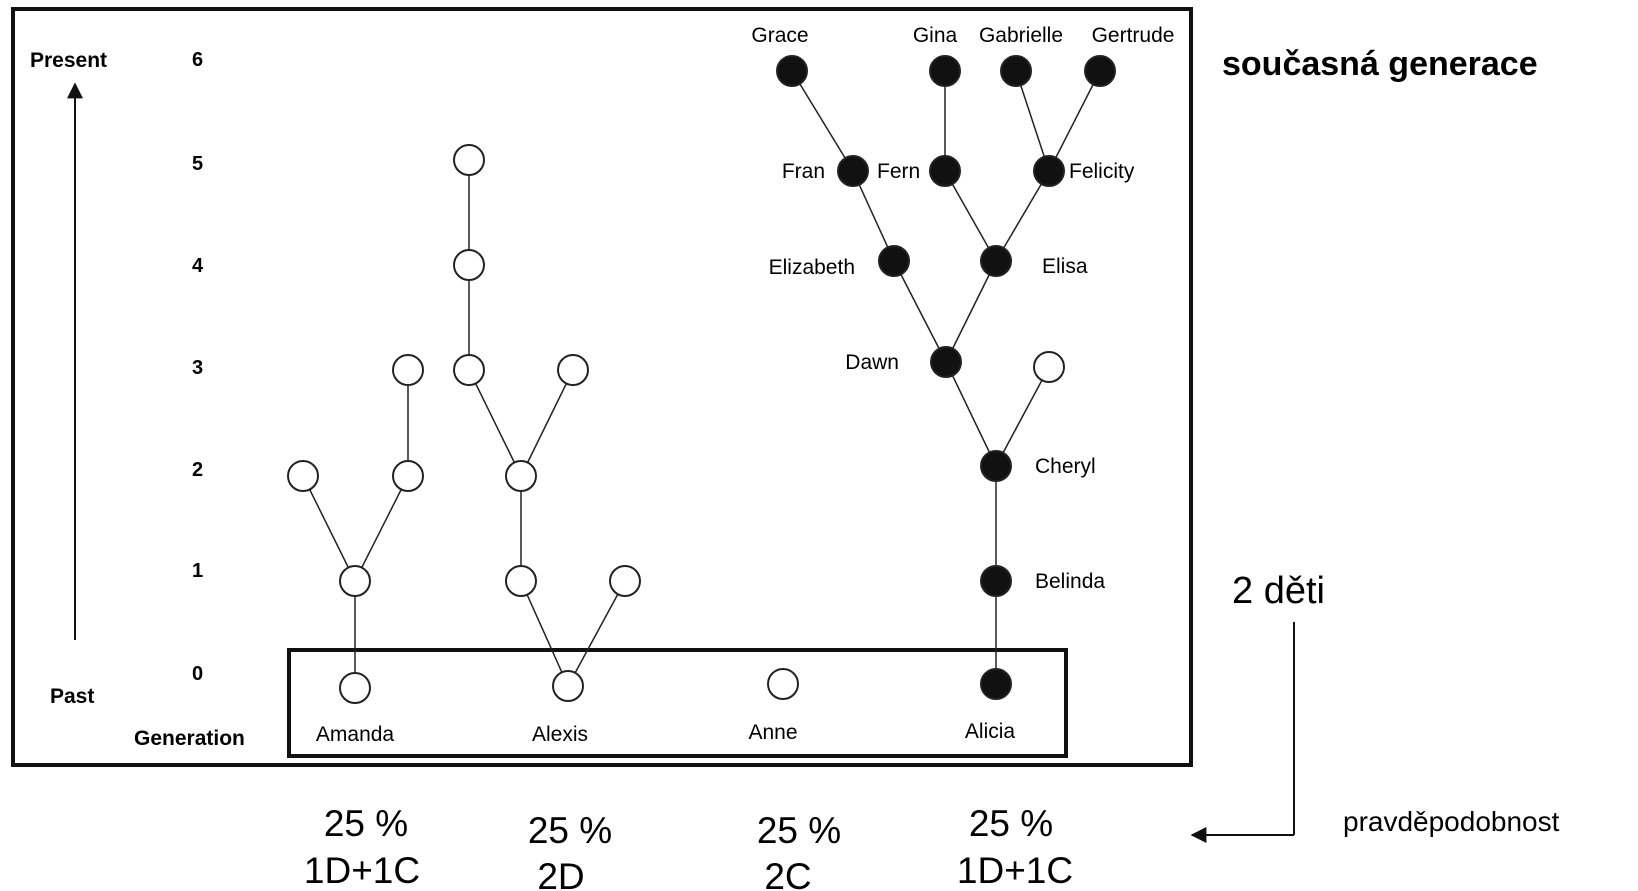  What do you see at coordinates (1016, 71) in the screenshot?
I see `node-gabrielle` at bounding box center [1016, 71].